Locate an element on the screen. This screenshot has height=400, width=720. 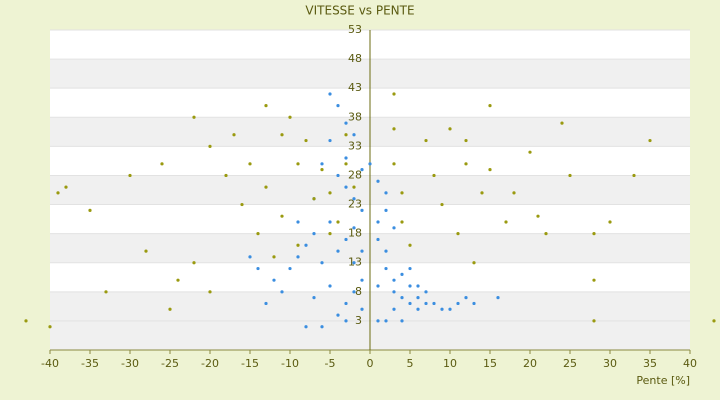
y-tick-label: 33 is located at coordinates (355, 145).